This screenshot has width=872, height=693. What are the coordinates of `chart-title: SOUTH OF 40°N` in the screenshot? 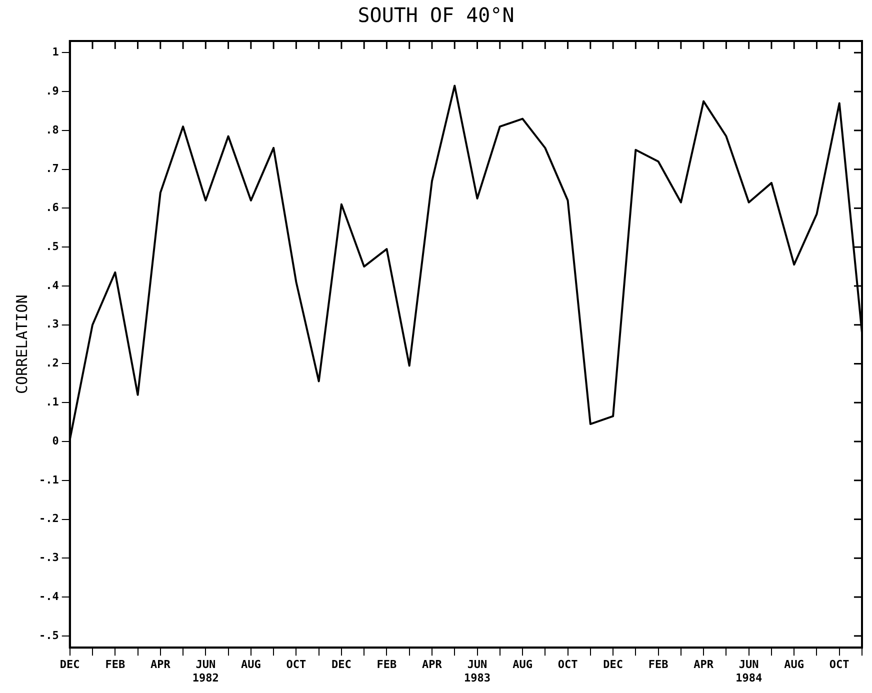 It's located at (436, 15).